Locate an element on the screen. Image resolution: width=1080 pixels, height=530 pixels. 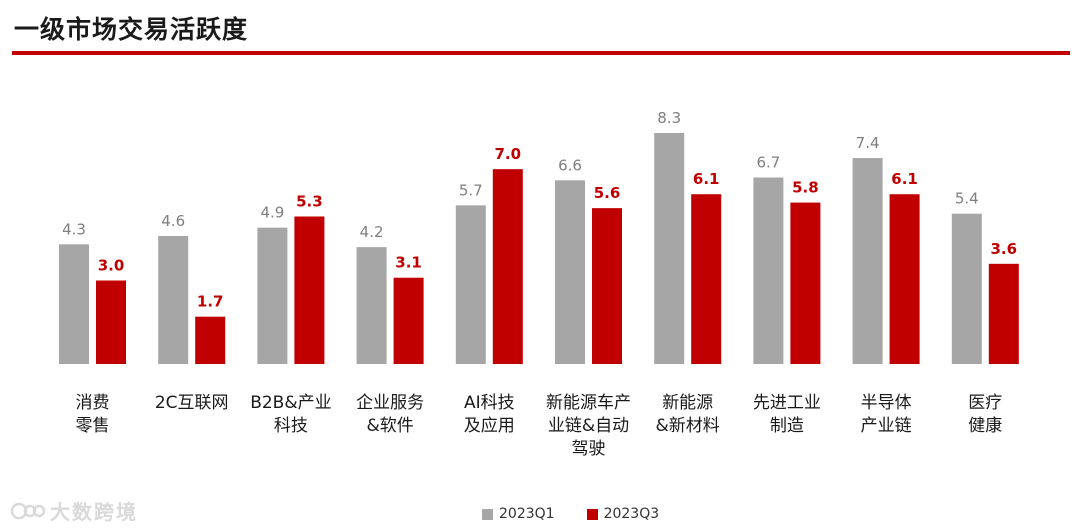
legend-label-q1: 2023Q1 is located at coordinates (527, 514).